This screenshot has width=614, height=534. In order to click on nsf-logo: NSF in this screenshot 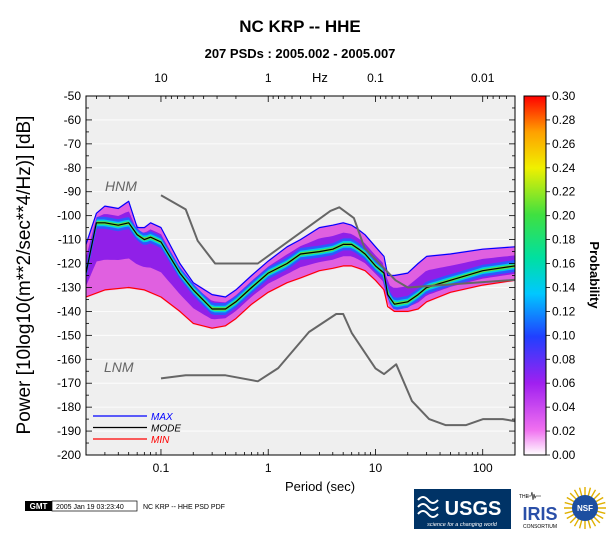, I will do `click(585, 508)`.